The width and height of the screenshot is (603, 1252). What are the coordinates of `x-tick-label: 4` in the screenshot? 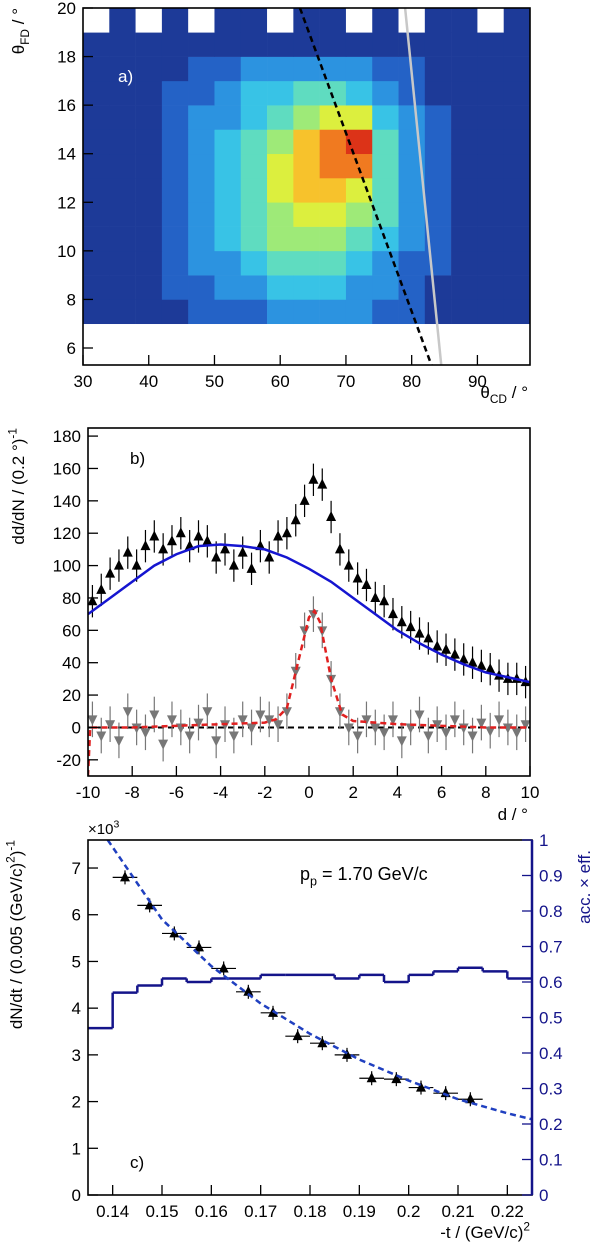 It's located at (397, 792).